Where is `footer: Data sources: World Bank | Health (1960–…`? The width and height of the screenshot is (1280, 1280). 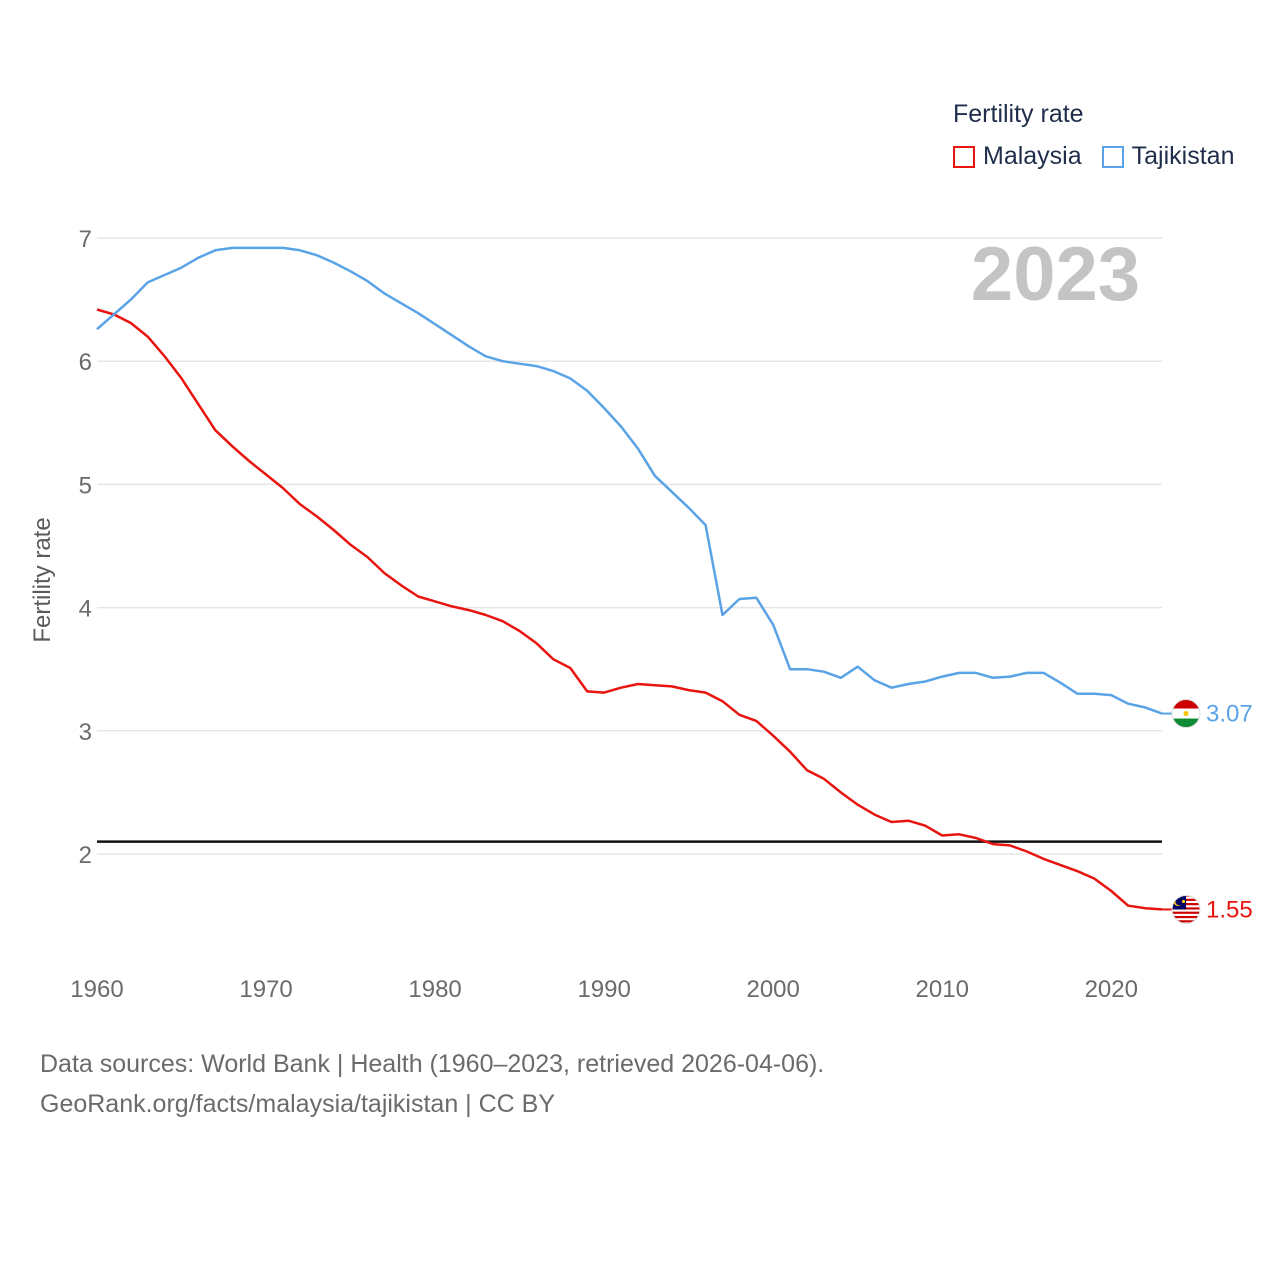 footer: Data sources: World Bank | Health (1960–… is located at coordinates (432, 1084).